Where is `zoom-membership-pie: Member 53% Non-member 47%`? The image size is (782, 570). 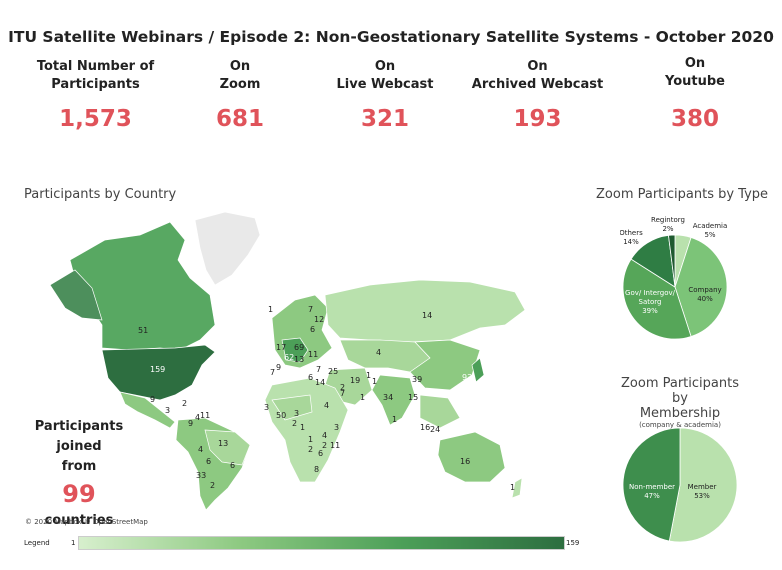
zoom-membership-pie: Member 53% Non-member 47% is located at coordinates (680, 485).